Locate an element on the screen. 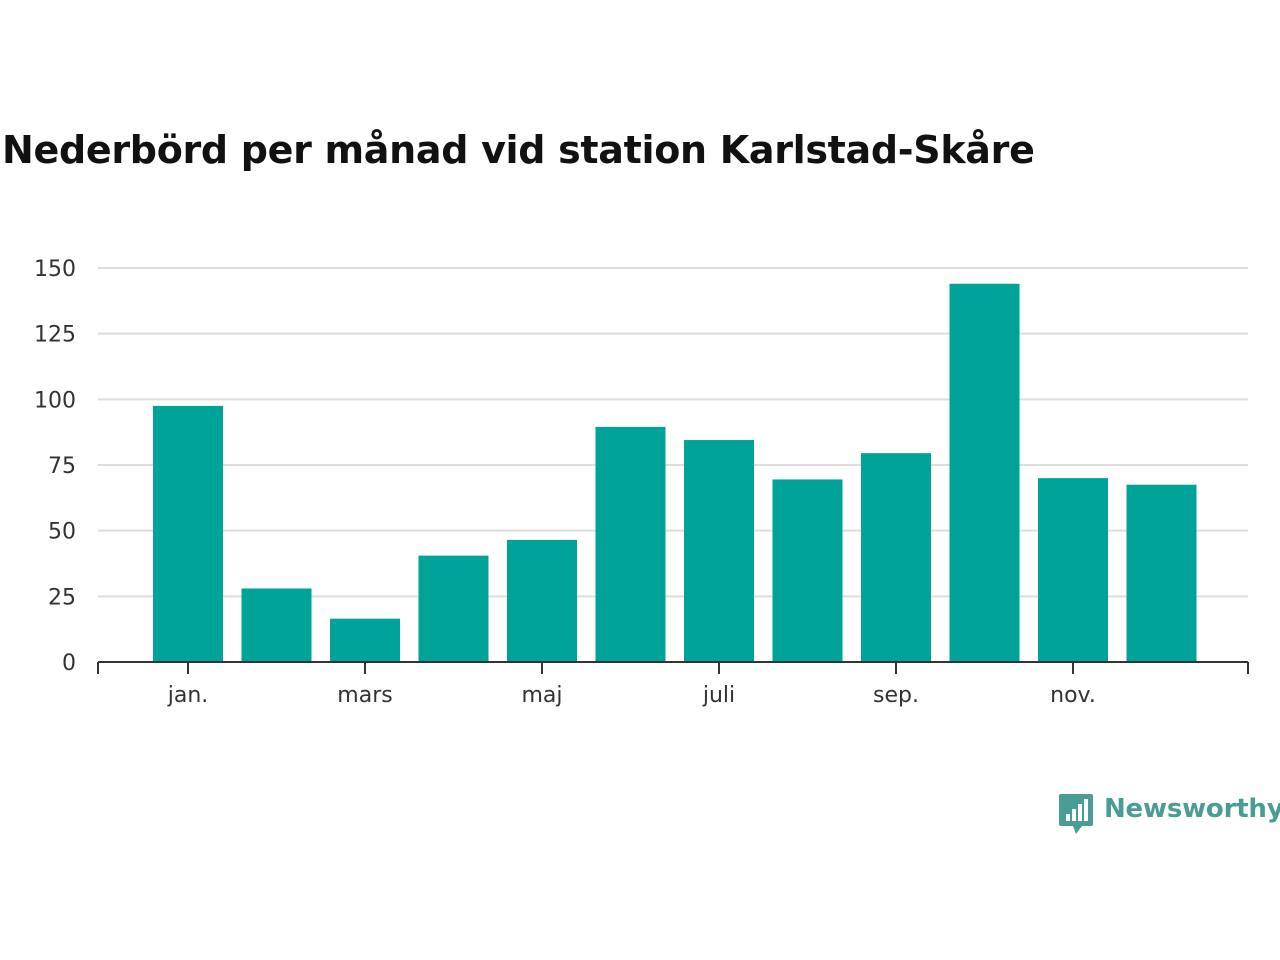 Image resolution: width=1280 pixels, height=960 pixels. brand-name: Newsworthy is located at coordinates (1192, 809).